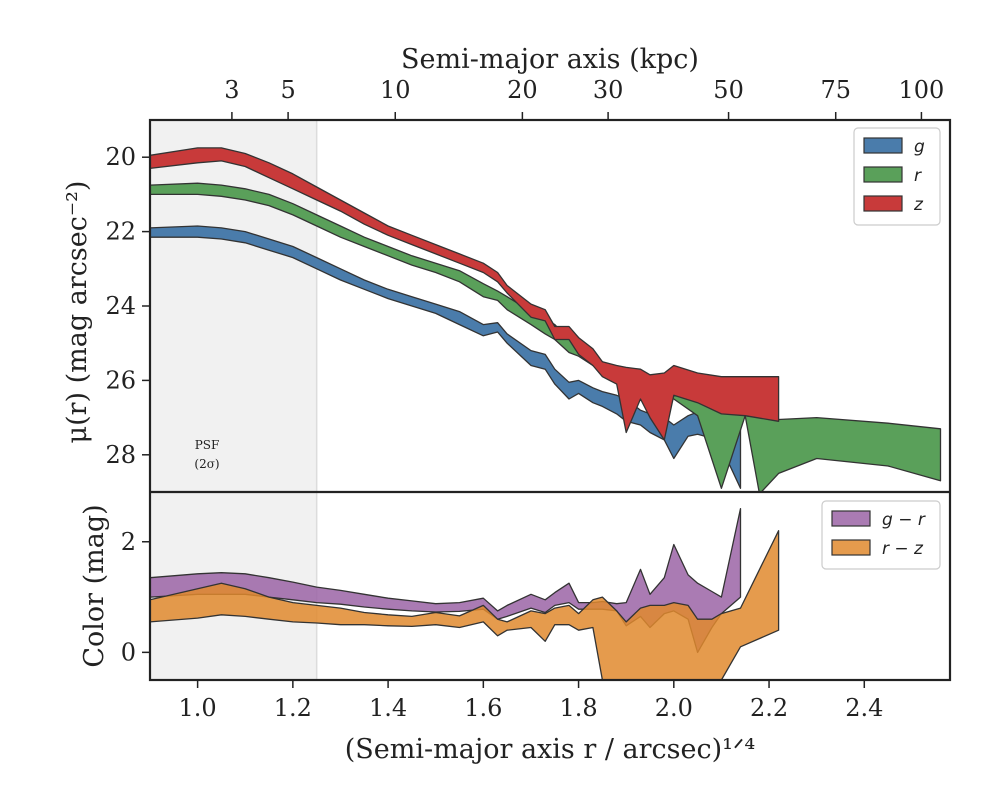 The width and height of the screenshot is (1000, 800). Describe the element at coordinates (728, 90) in the screenshot. I see `top-tick-label: 50` at that location.